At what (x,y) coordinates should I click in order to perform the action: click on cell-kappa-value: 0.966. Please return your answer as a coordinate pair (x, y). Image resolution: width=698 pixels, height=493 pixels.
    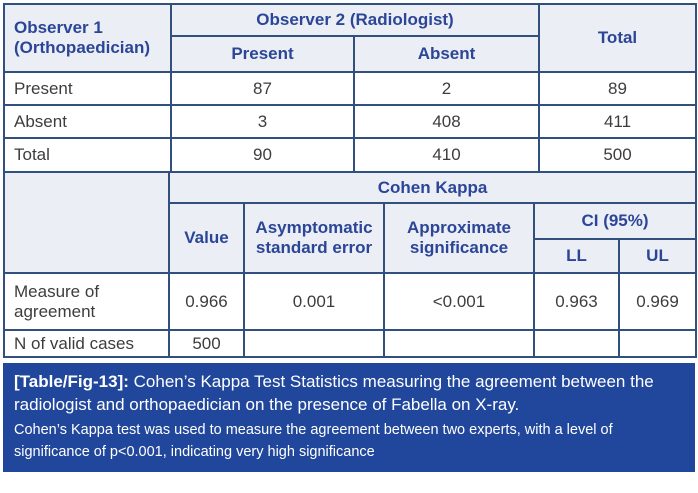
    Looking at the image, I should click on (206, 301).